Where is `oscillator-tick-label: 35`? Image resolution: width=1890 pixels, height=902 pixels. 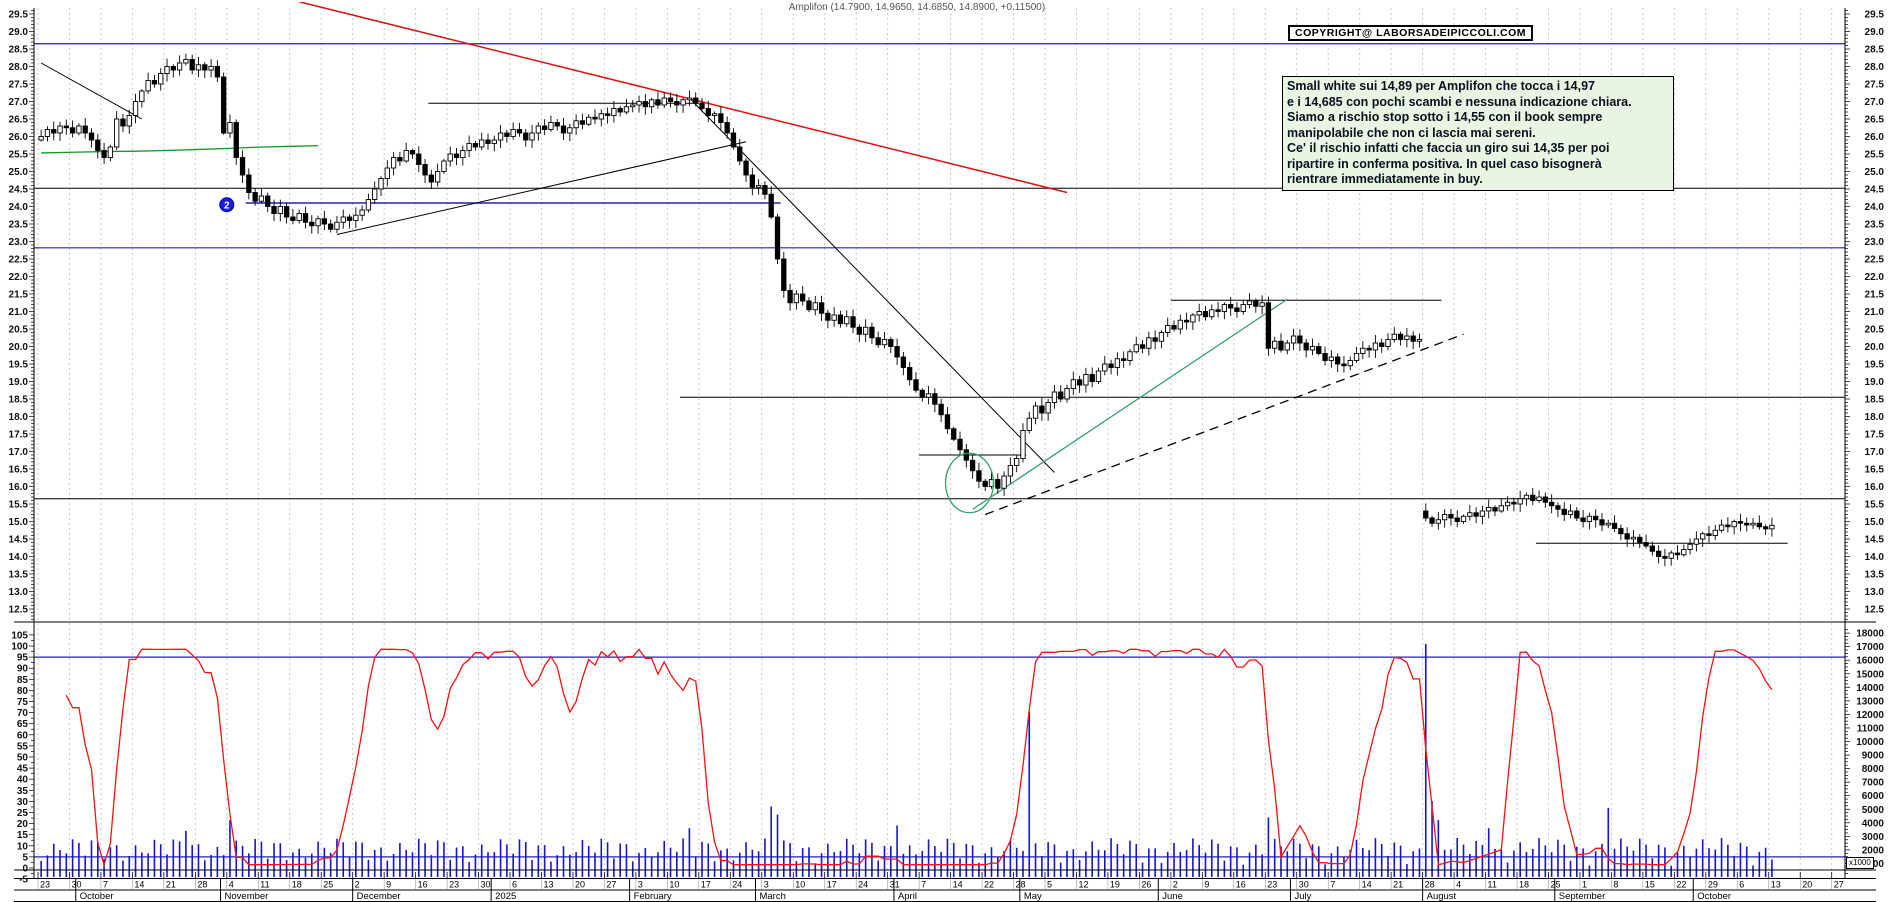 oscillator-tick-label: 35 is located at coordinates (23, 791).